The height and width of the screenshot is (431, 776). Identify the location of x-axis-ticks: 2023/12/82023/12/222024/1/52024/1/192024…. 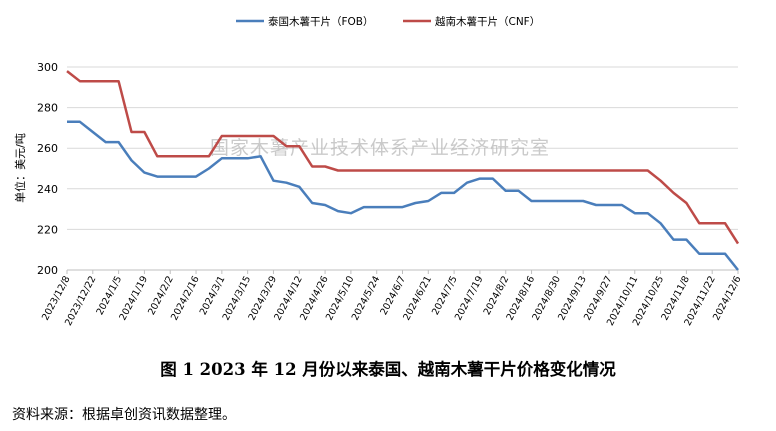
(392, 299).